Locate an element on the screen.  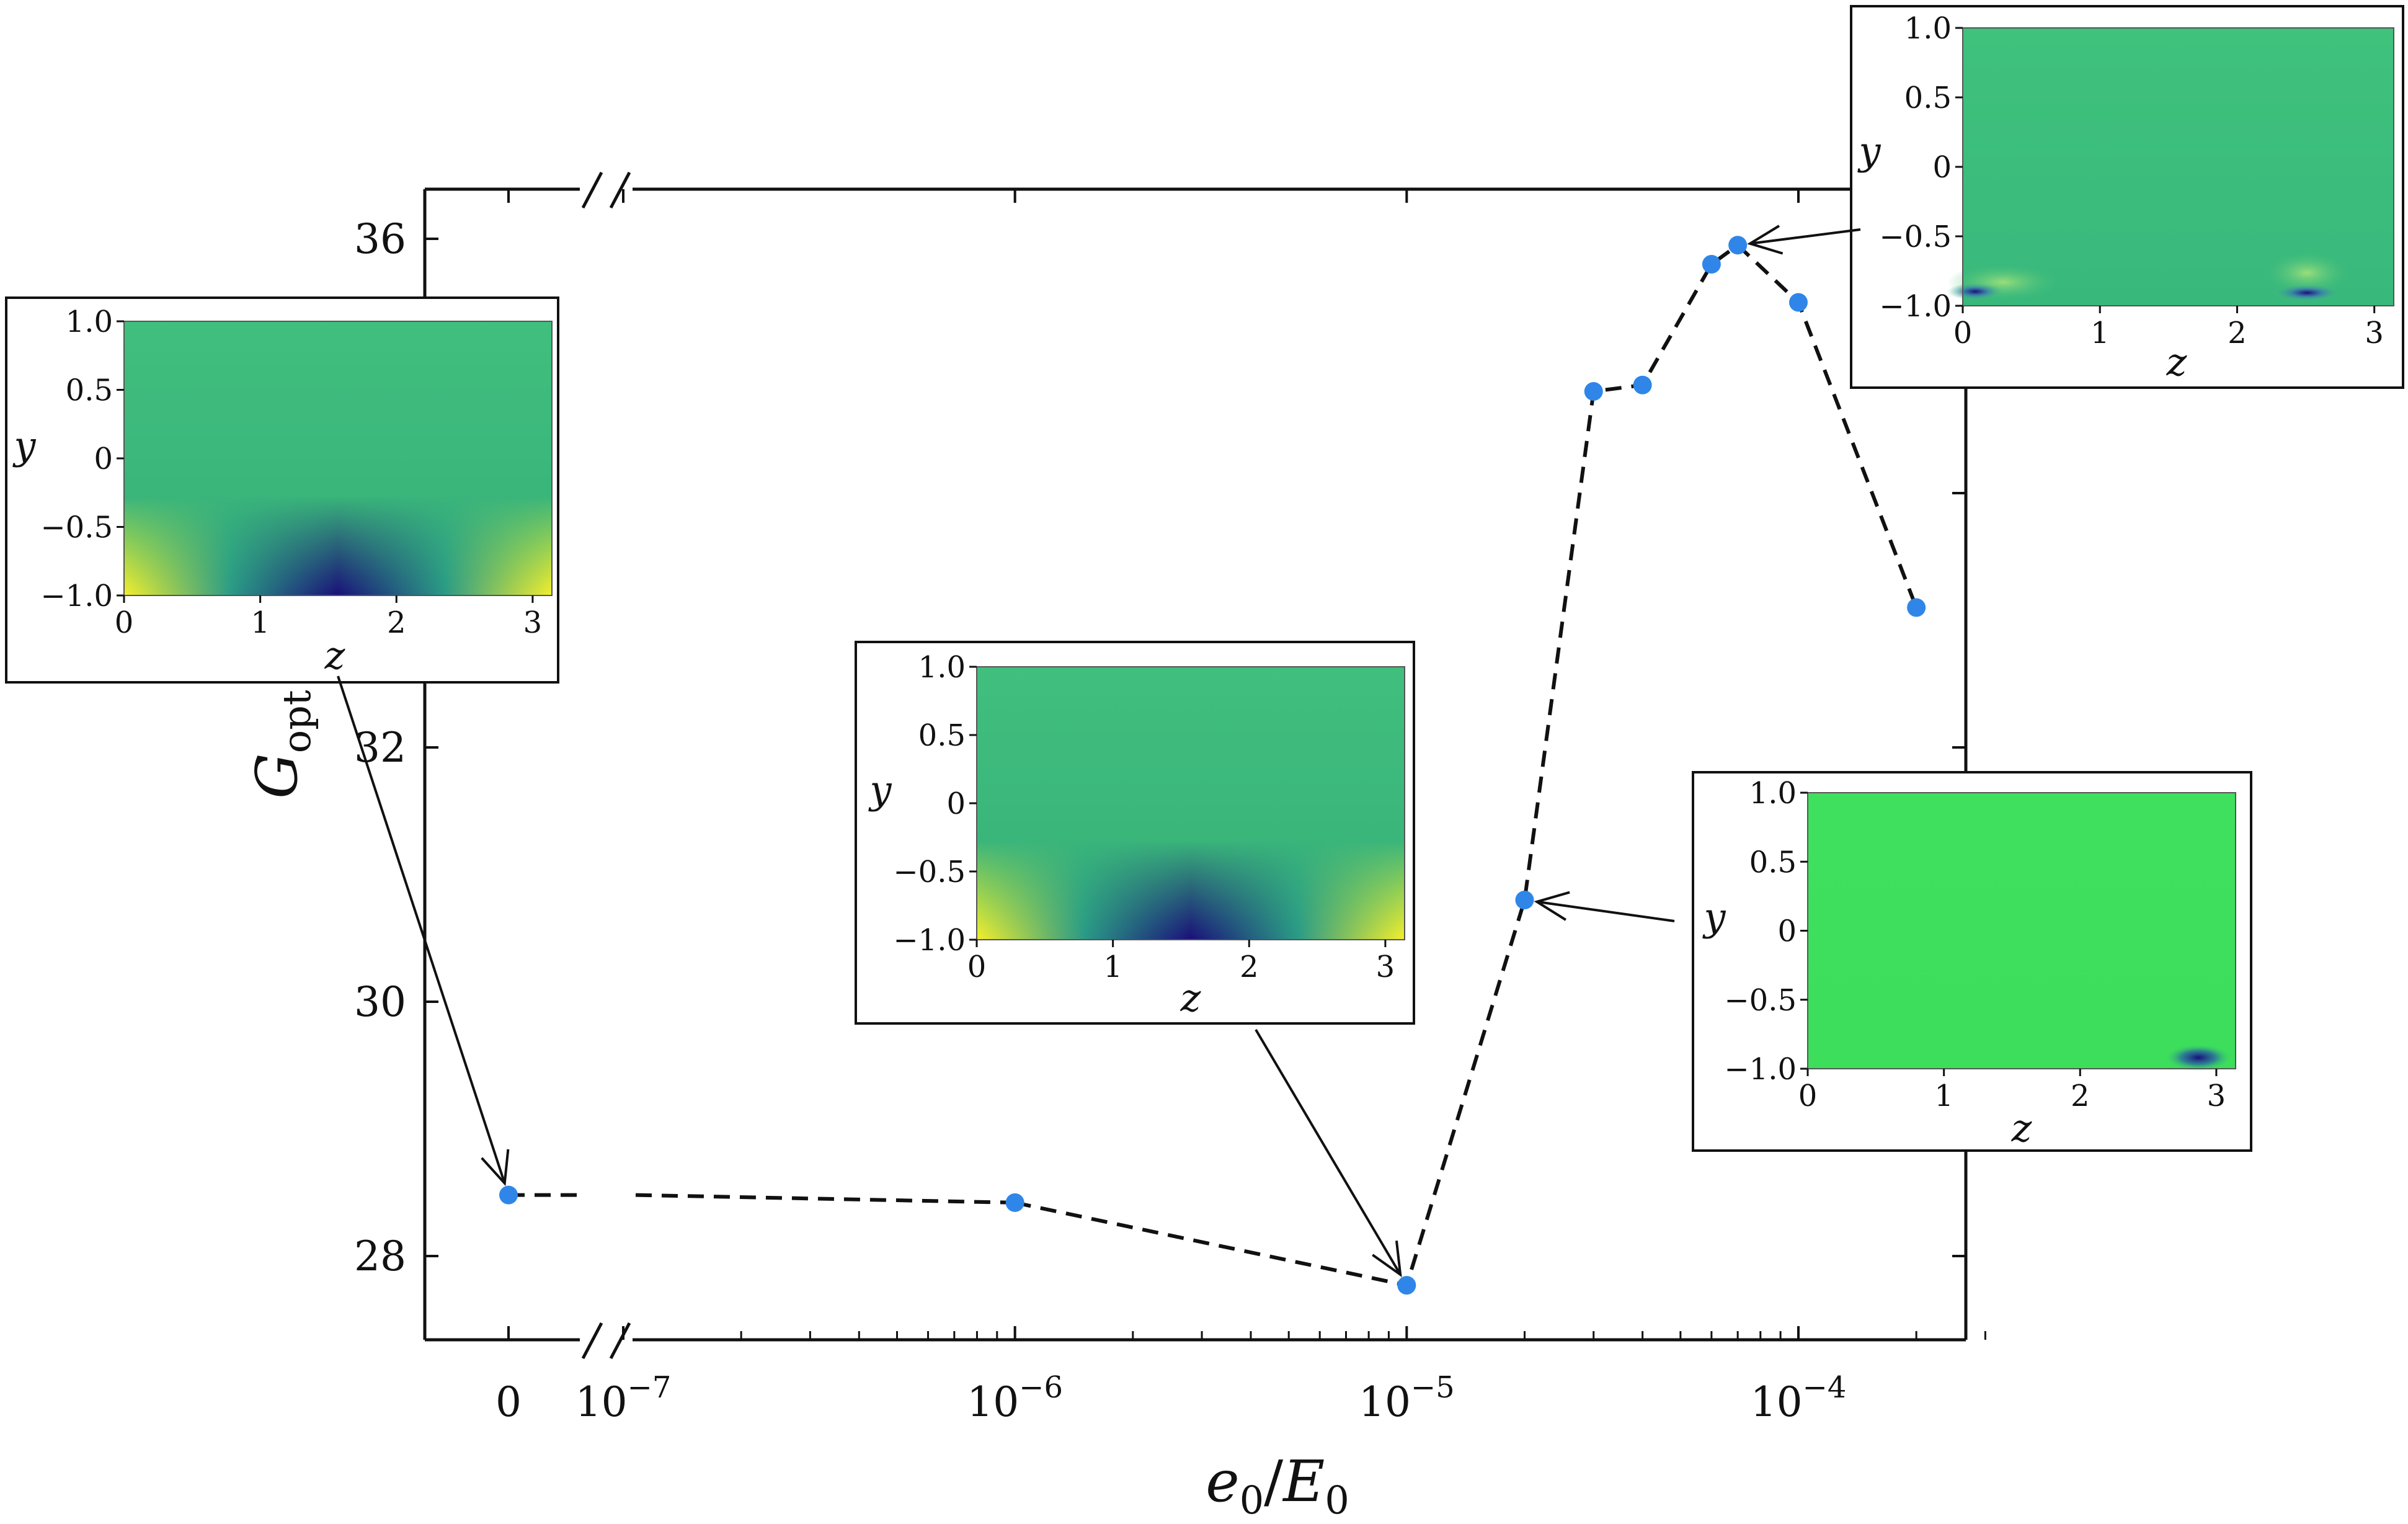
inset-right-lower-spot is located at coordinates (2198, 1057).